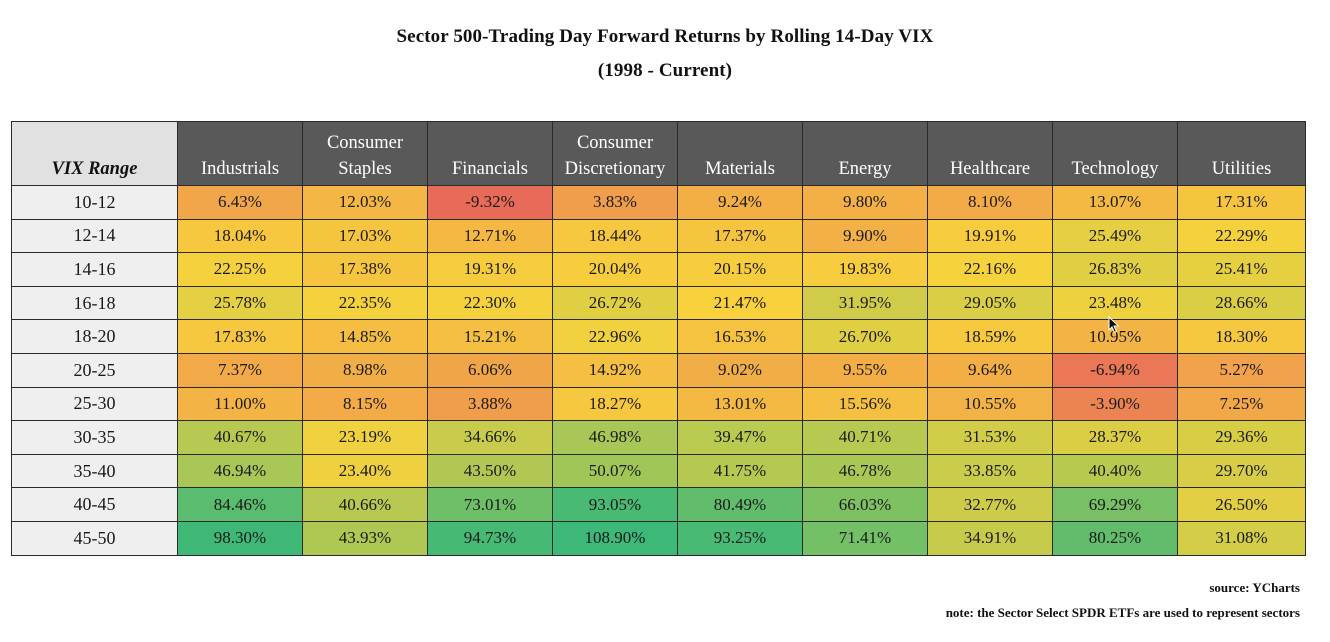 This screenshot has height=642, width=1330. I want to click on vix-range-cell: 18-20, so click(94, 336).